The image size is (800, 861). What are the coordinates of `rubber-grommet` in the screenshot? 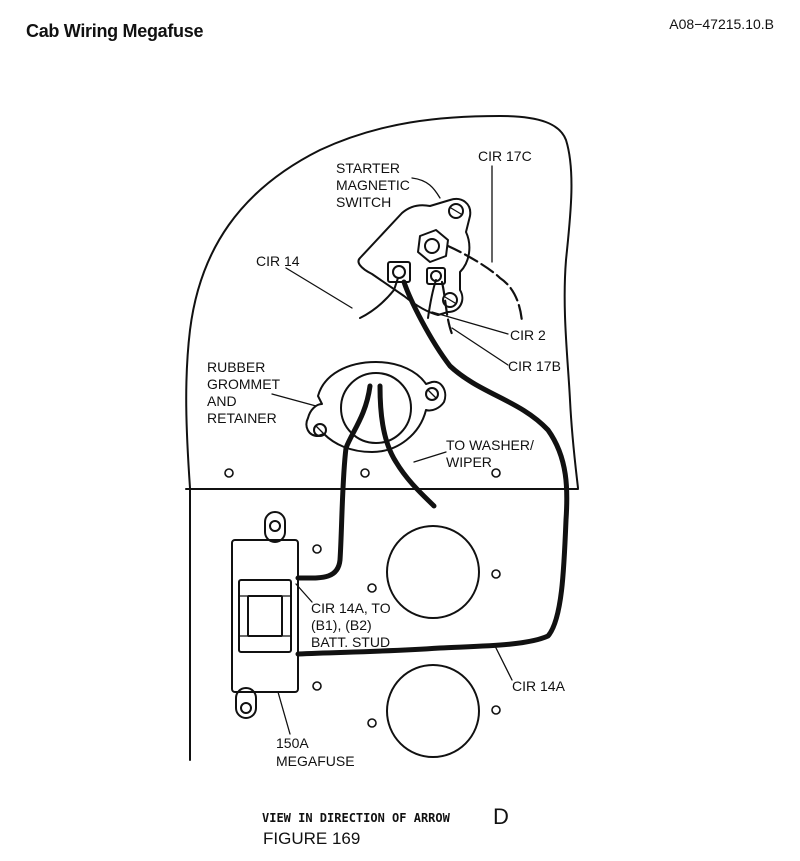 It's located at (376, 407).